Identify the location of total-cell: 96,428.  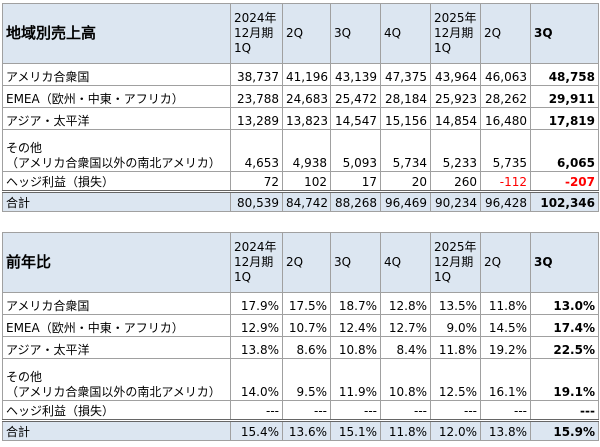
(505, 201).